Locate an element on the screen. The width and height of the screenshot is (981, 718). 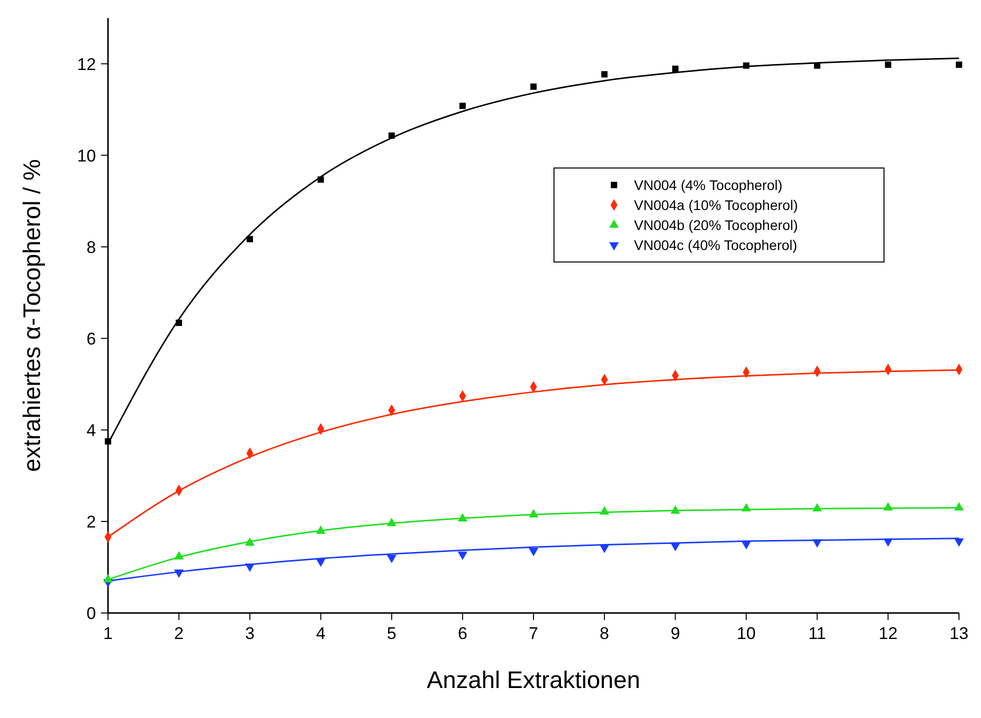
y-tick-label: 2 is located at coordinates (91, 522).